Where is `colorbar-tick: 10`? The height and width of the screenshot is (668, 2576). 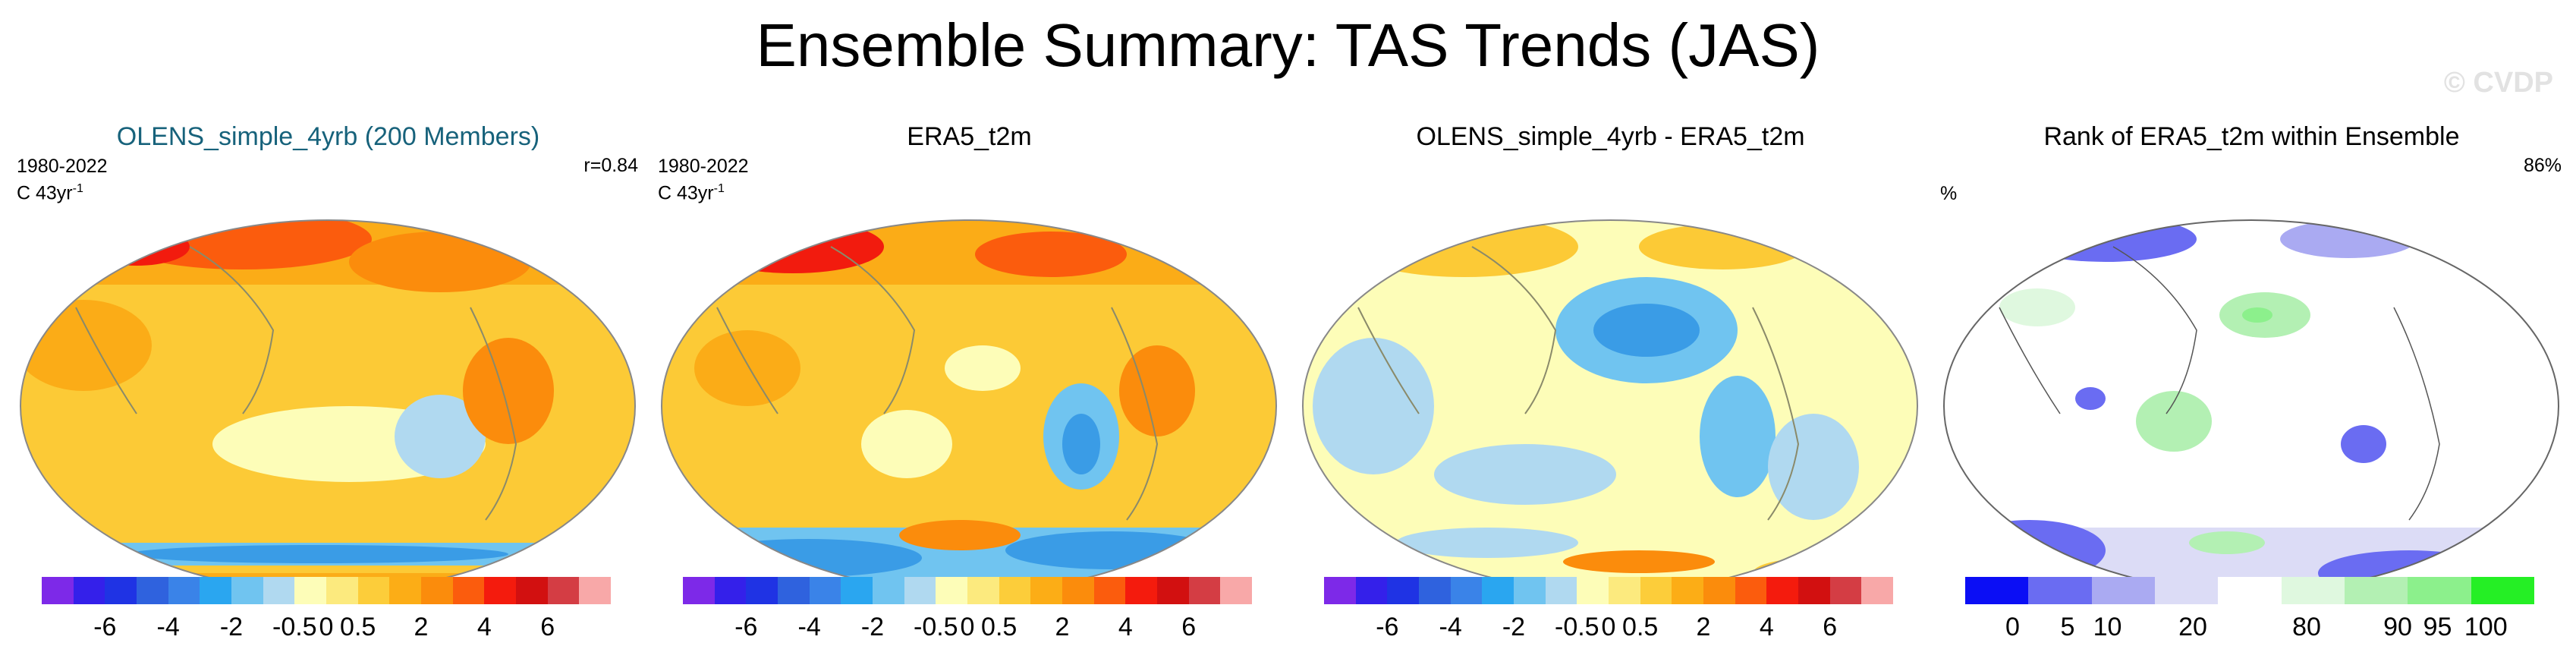
colorbar-tick: 10 is located at coordinates (2107, 627).